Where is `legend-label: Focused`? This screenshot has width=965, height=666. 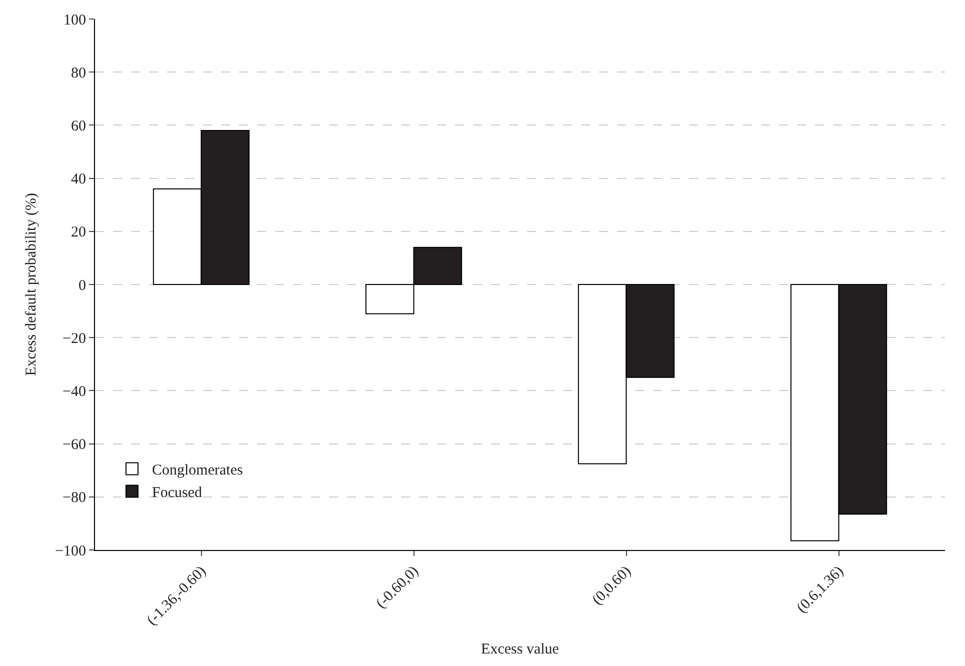 legend-label: Focused is located at coordinates (177, 493).